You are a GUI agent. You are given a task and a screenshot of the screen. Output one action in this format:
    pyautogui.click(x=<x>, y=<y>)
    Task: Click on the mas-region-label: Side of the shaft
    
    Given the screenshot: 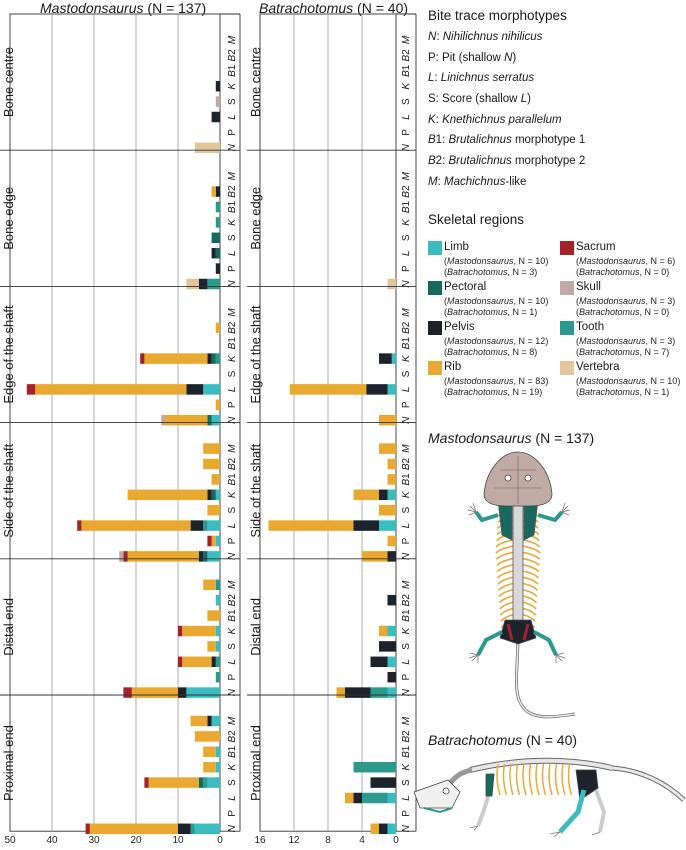 What is the action you would take?
    pyautogui.click(x=8, y=490)
    